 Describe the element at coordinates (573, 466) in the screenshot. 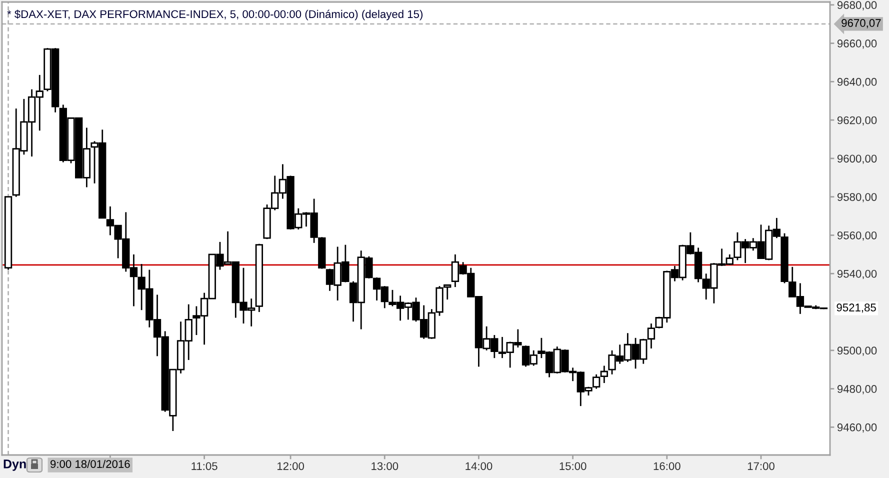

I see `x-tick-label: 15:00` at that location.